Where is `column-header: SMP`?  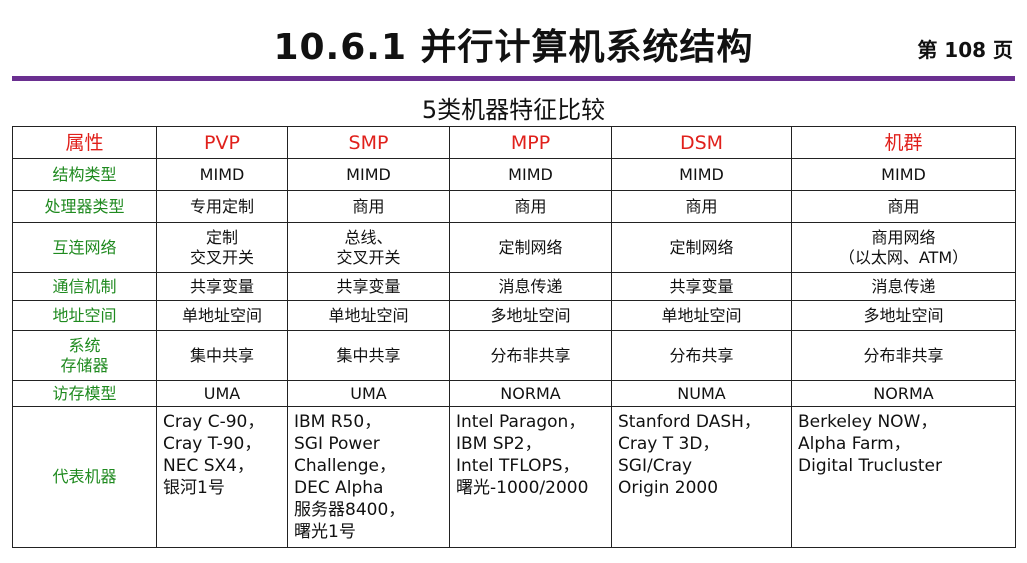
column-header: SMP is located at coordinates (368, 142).